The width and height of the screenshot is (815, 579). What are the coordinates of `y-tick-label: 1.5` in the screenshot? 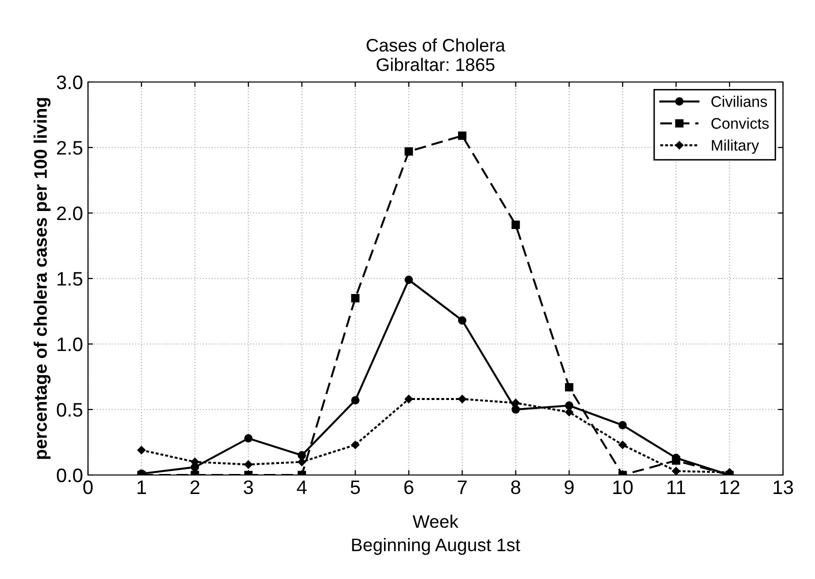 It's located at (70, 279).